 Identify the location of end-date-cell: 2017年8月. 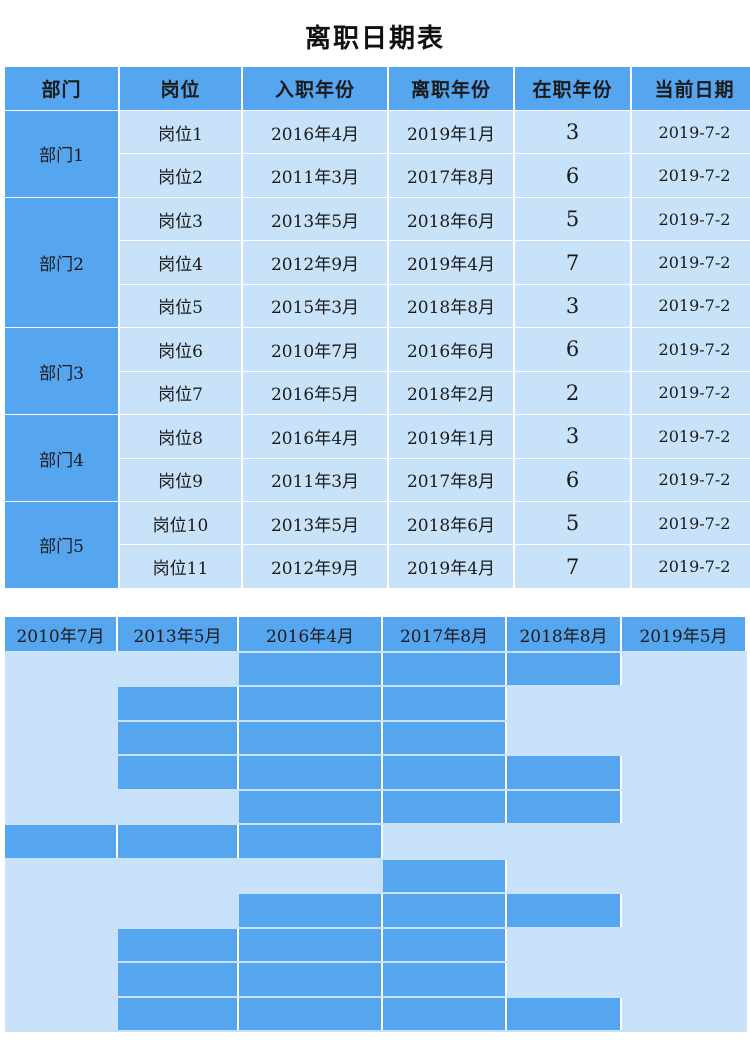
(451, 175).